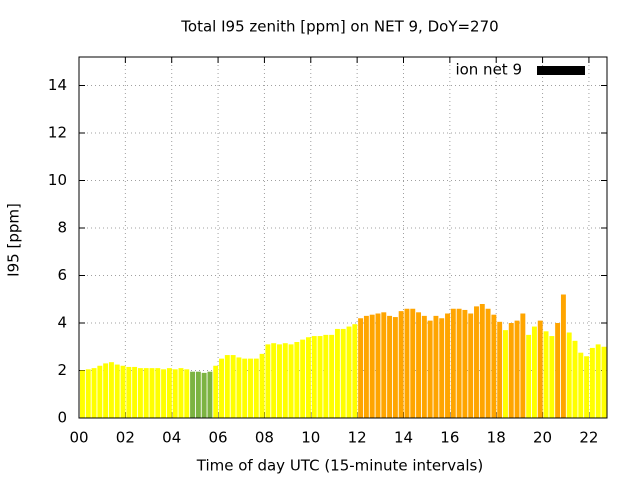 Image resolution: width=640 pixels, height=480 pixels. What do you see at coordinates (561, 70) in the screenshot?
I see `legend-swatch` at bounding box center [561, 70].